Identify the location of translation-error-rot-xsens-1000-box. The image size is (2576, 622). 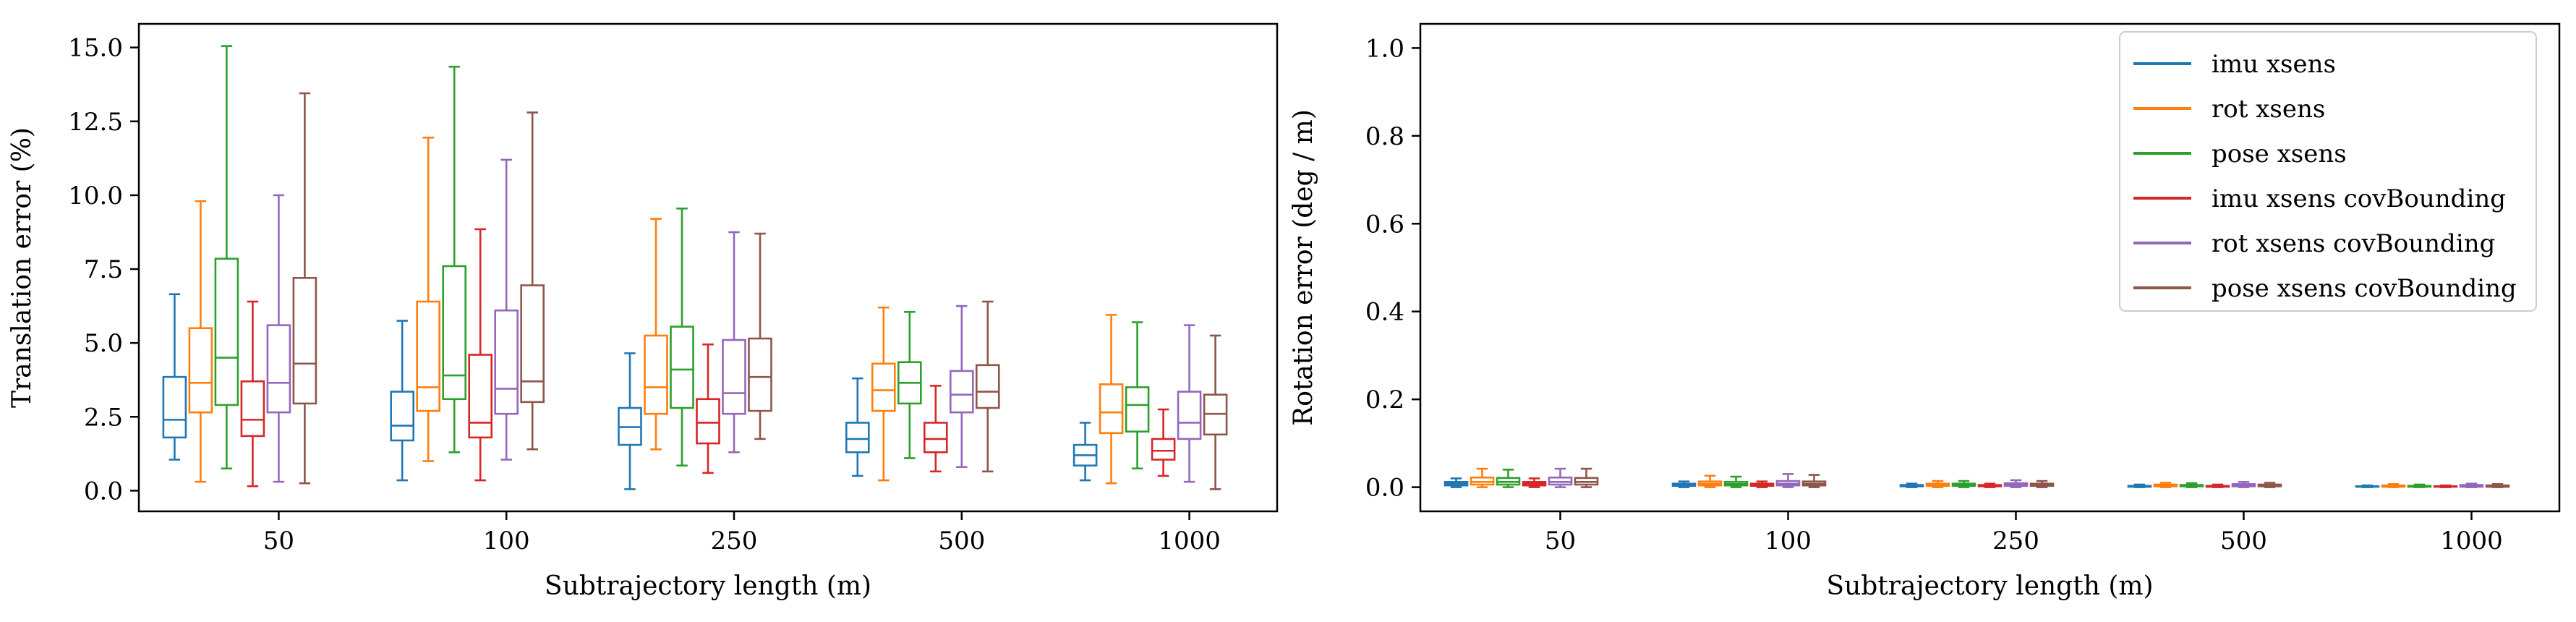
(1111, 399).